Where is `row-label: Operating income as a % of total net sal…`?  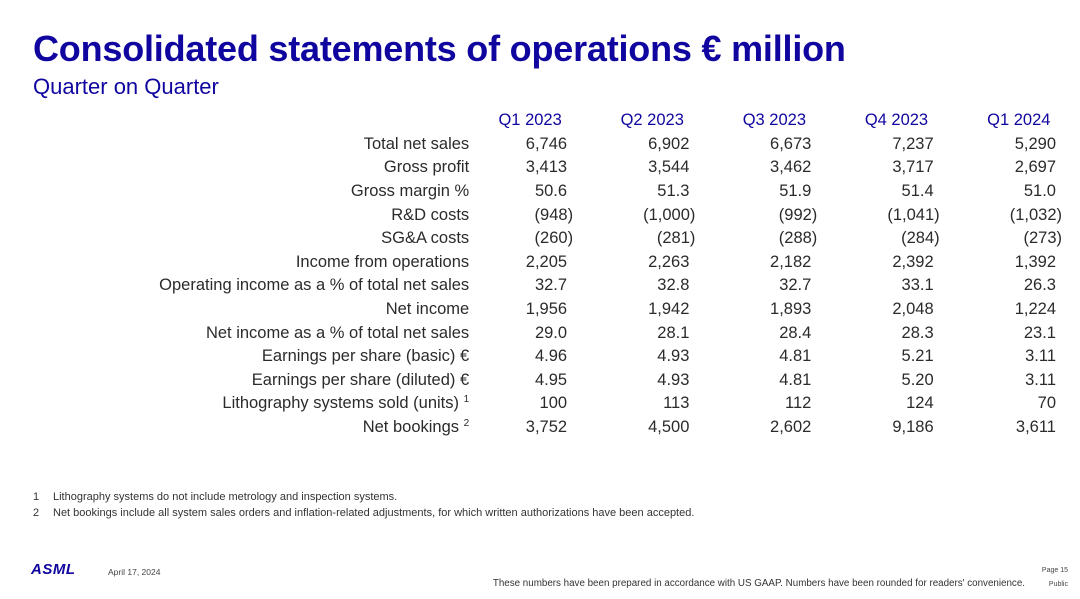 row-label: Operating income as a % of total net sal… is located at coordinates (309, 286).